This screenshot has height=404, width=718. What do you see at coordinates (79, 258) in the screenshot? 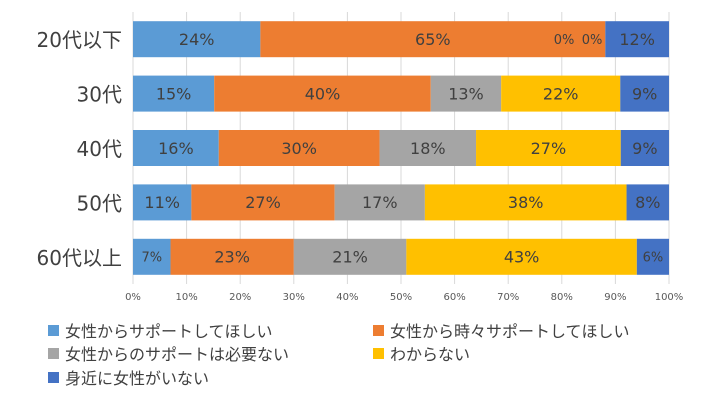
I see `category-label: 60代以上` at bounding box center [79, 258].